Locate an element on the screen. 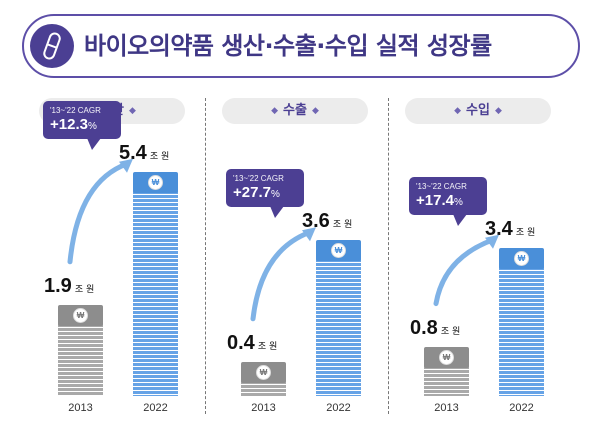 Image resolution: width=599 pixels, height=426 pixels. panel-label-text: 수입 is located at coordinates (478, 110).